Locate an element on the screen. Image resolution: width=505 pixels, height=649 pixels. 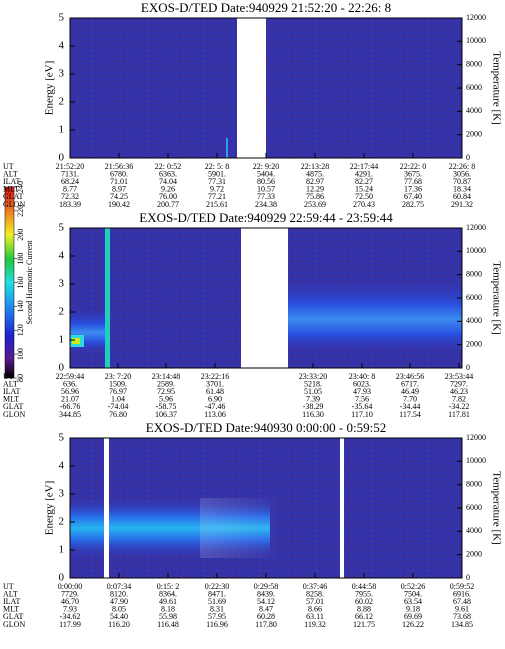
colorbar-tick-label: 80 is located at coordinates (20, 378).